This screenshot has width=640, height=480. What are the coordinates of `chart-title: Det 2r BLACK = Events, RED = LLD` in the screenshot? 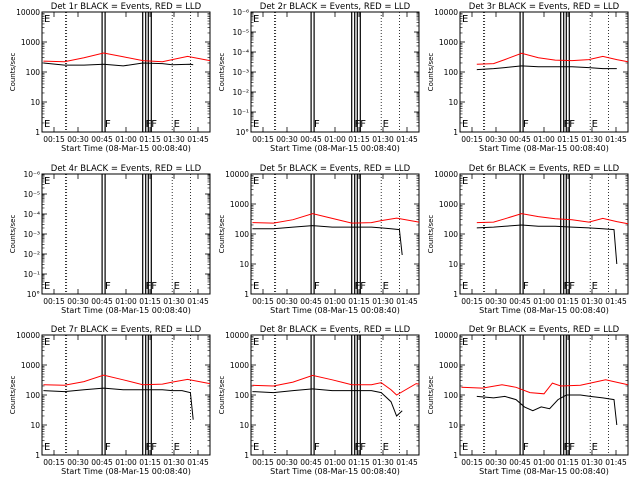 It's located at (335, 7).